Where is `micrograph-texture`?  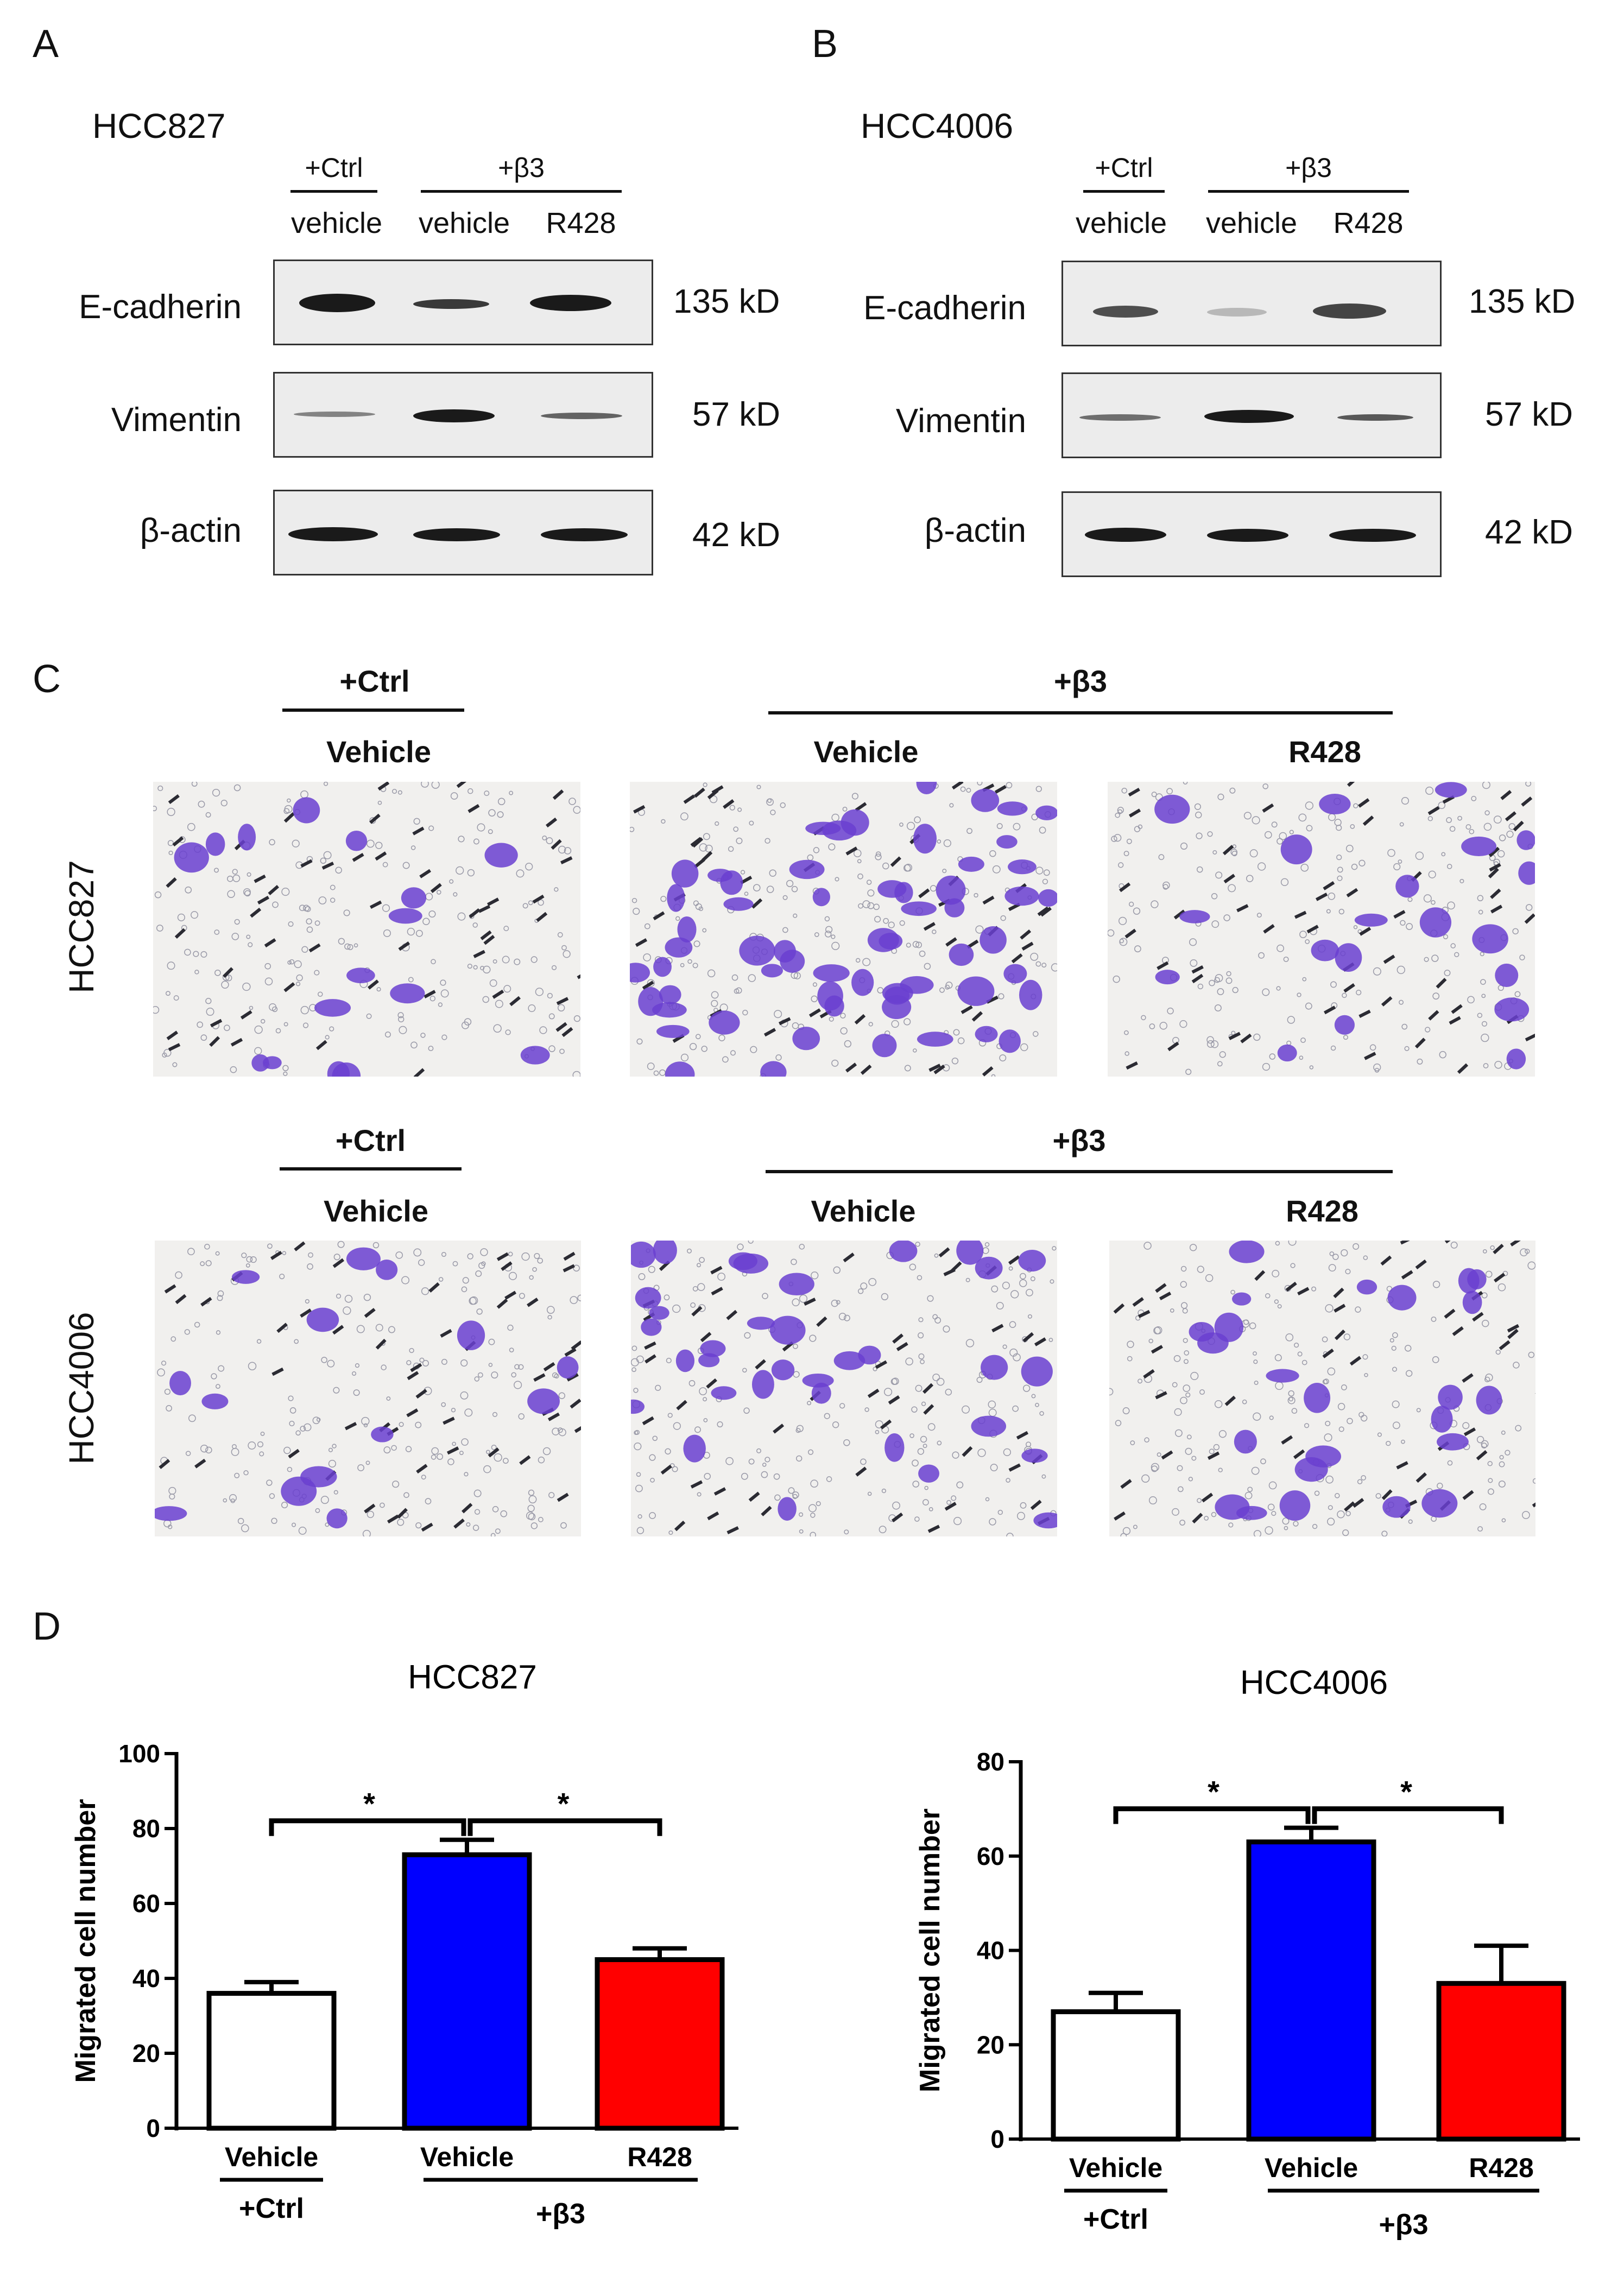
micrograph-texture is located at coordinates (366, 929).